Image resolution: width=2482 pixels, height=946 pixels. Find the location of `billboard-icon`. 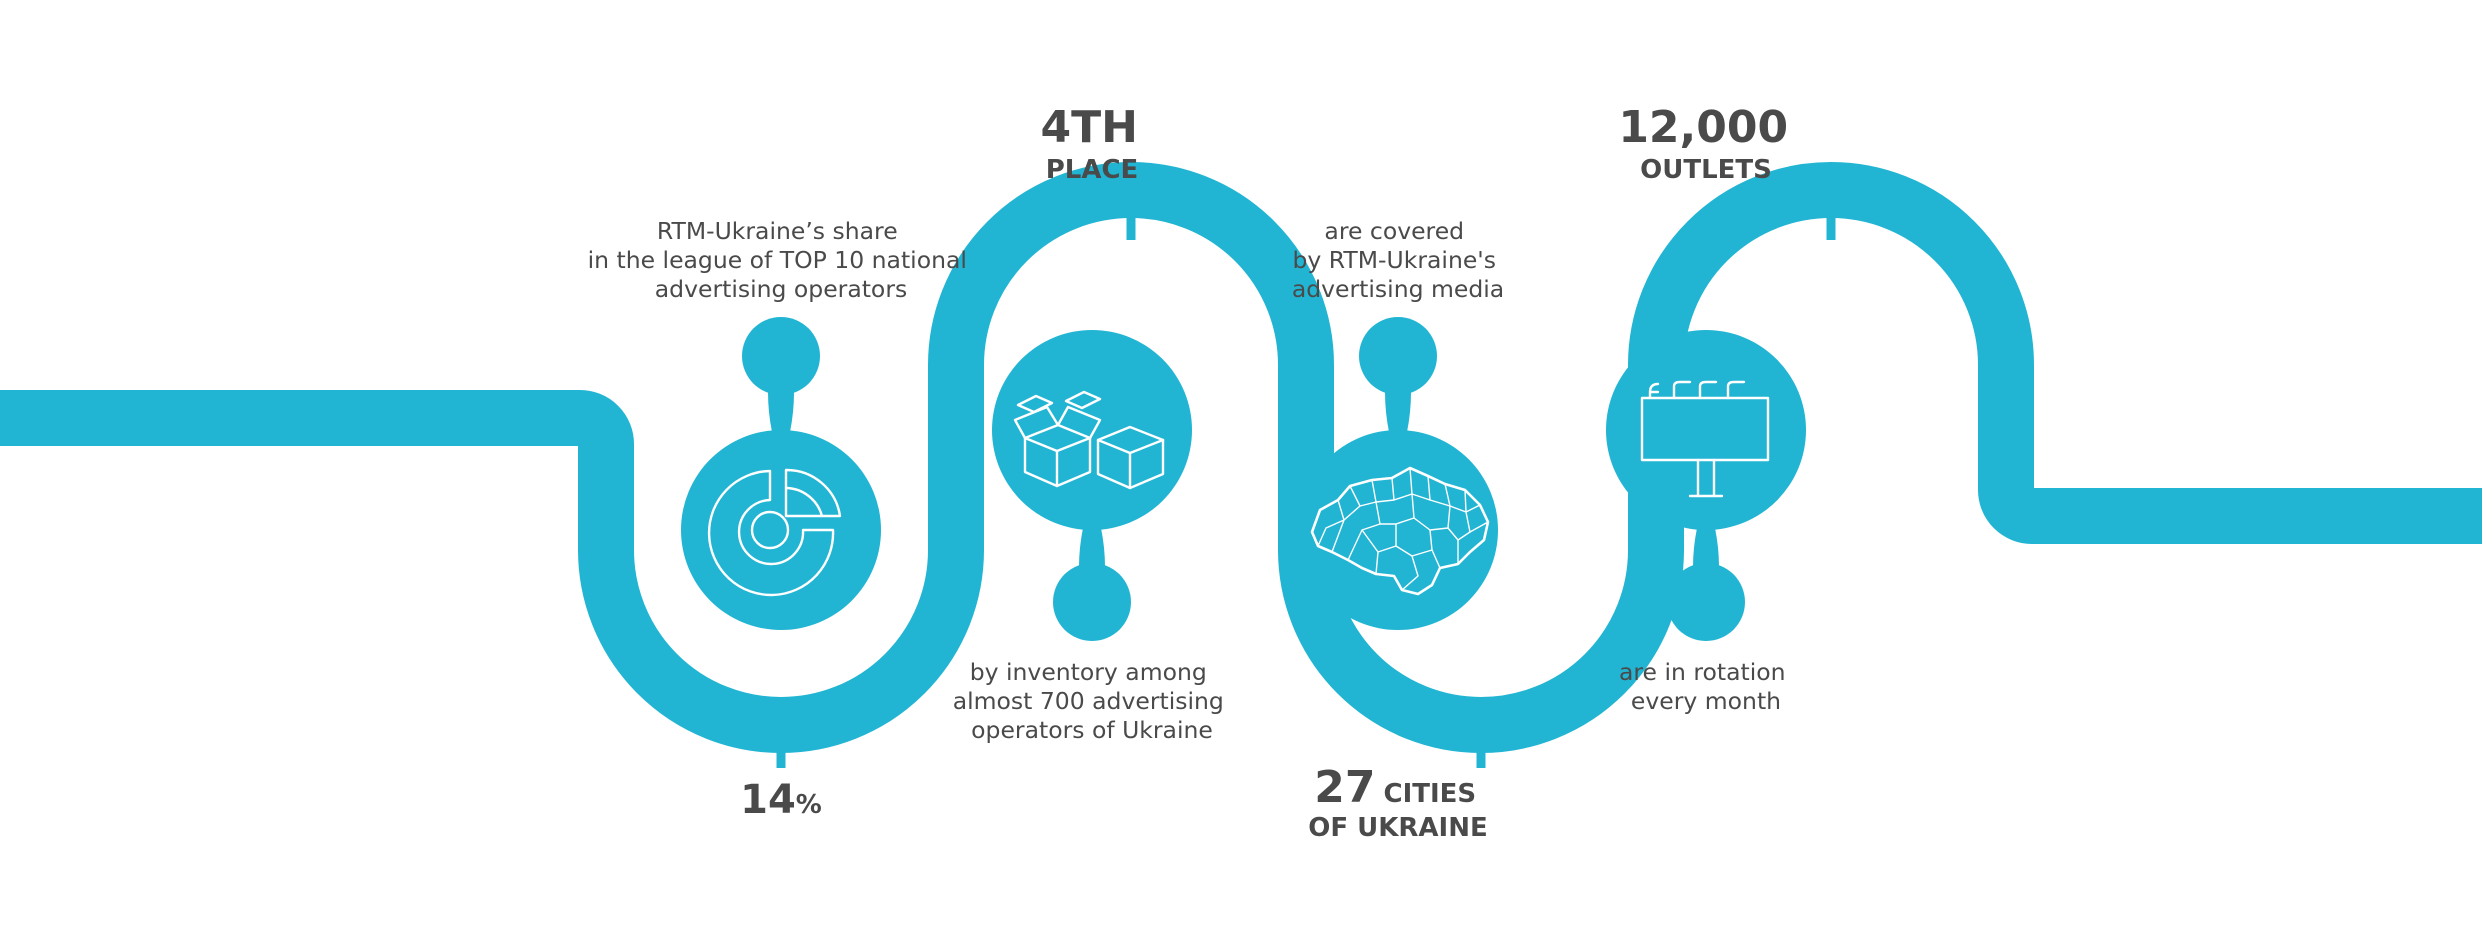

billboard-icon is located at coordinates (1705, 439).